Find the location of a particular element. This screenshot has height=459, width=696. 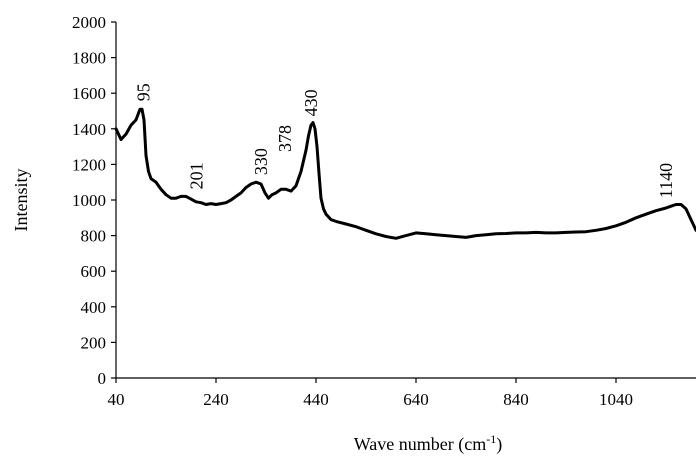

x-axis-title: Wave number (cm-1) is located at coordinates (428, 443).